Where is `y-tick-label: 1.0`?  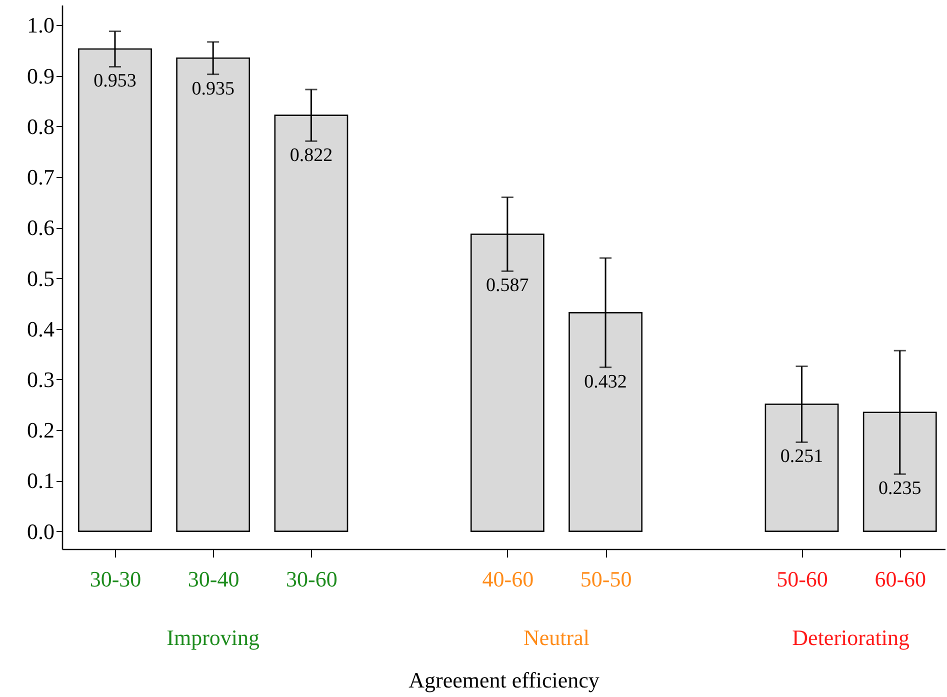 y-tick-label: 1.0 is located at coordinates (40, 25).